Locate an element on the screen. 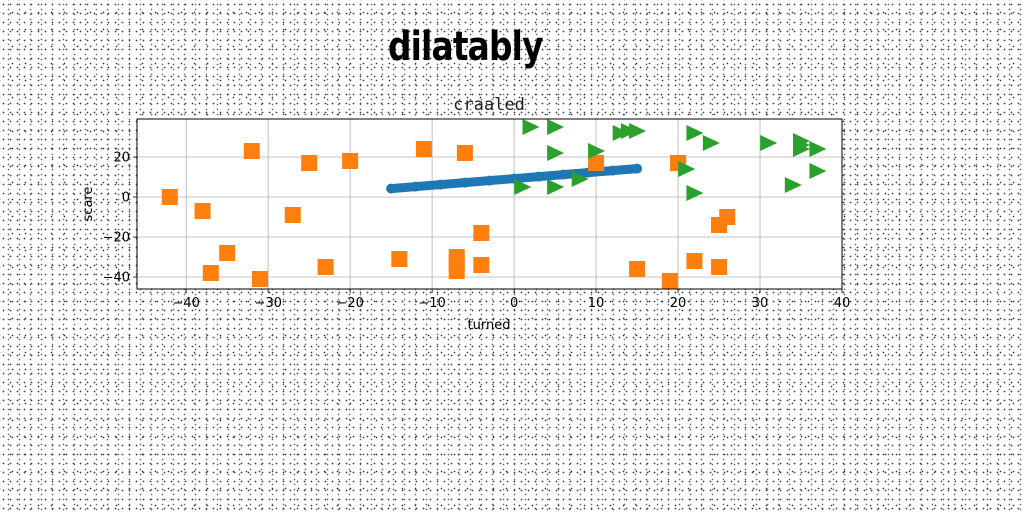  x-tick-label: −20 is located at coordinates (349, 303).